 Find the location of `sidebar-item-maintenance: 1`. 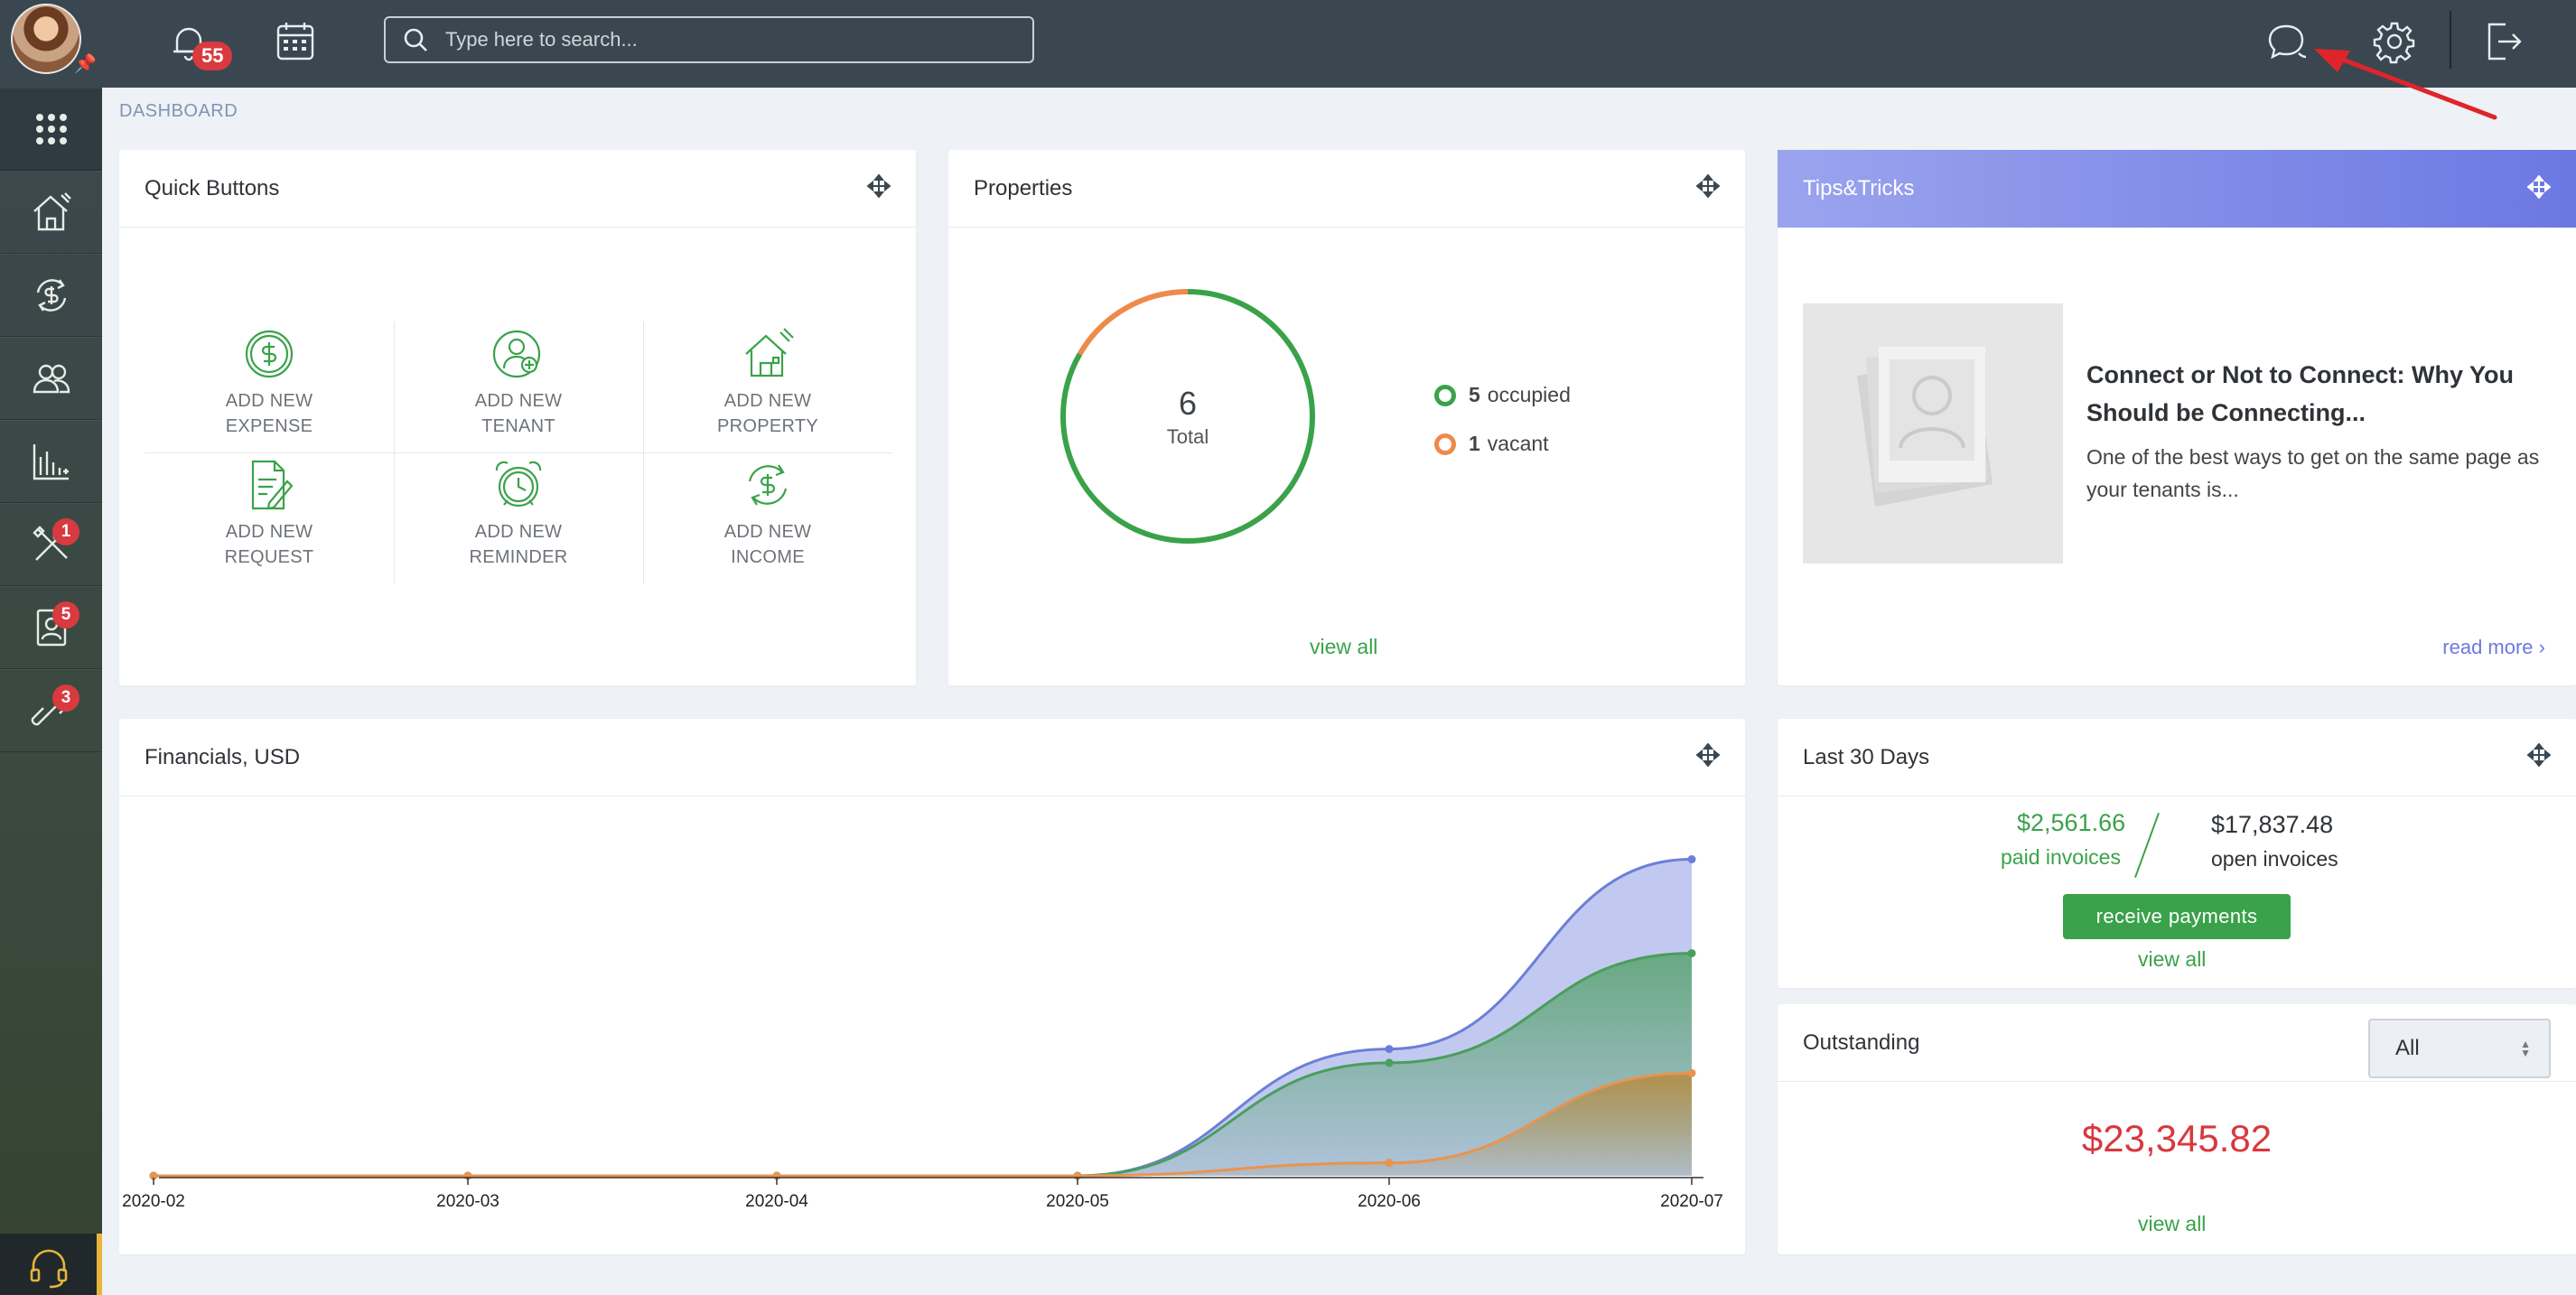

sidebar-item-maintenance: 1 is located at coordinates (51, 544).